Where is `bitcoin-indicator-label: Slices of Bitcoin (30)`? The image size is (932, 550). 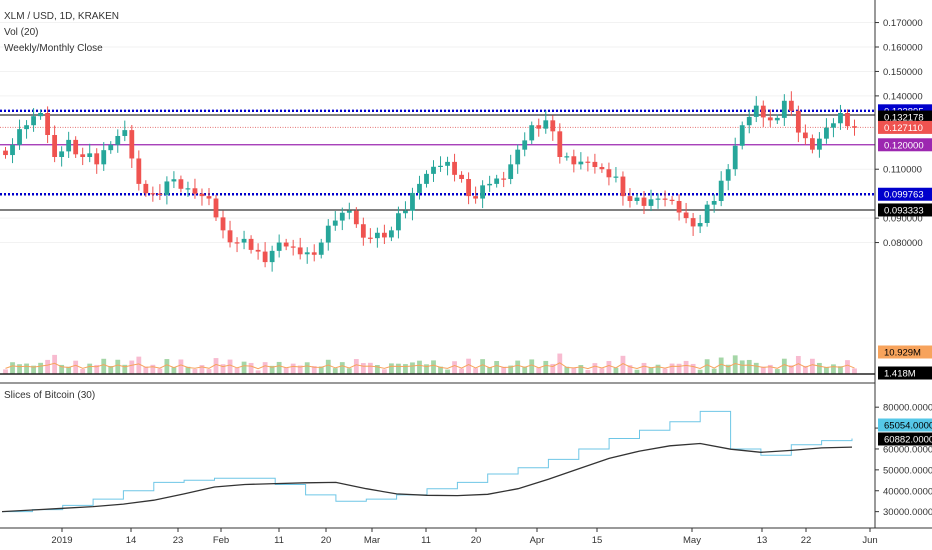 bitcoin-indicator-label: Slices of Bitcoin (30) is located at coordinates (49, 395).